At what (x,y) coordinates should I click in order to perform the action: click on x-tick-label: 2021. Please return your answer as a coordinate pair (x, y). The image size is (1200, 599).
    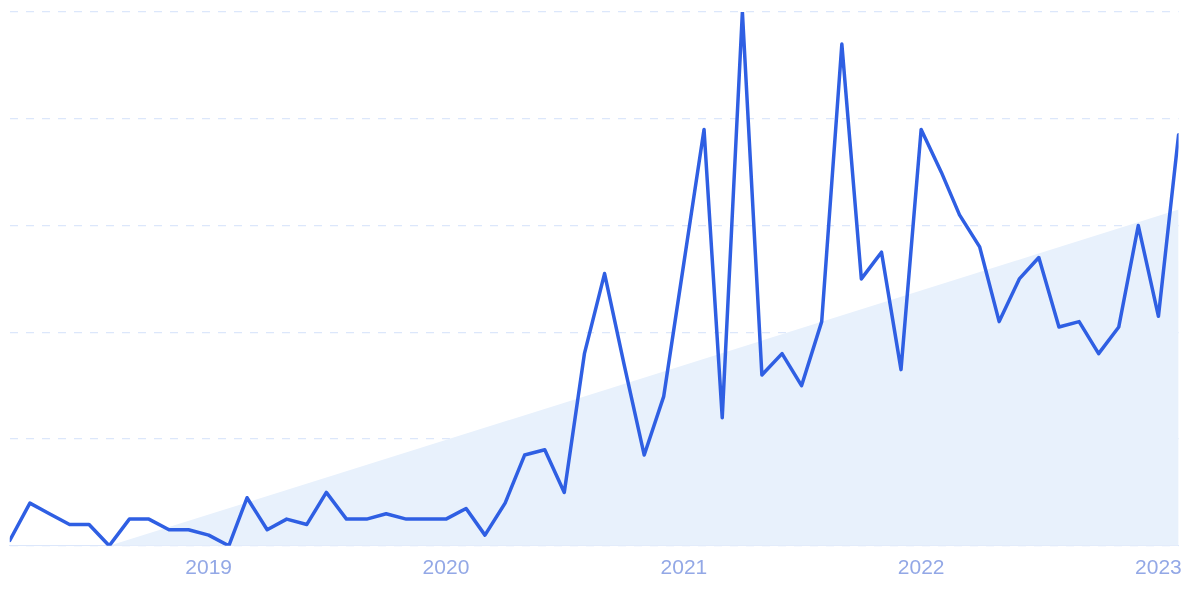
    Looking at the image, I should click on (684, 567).